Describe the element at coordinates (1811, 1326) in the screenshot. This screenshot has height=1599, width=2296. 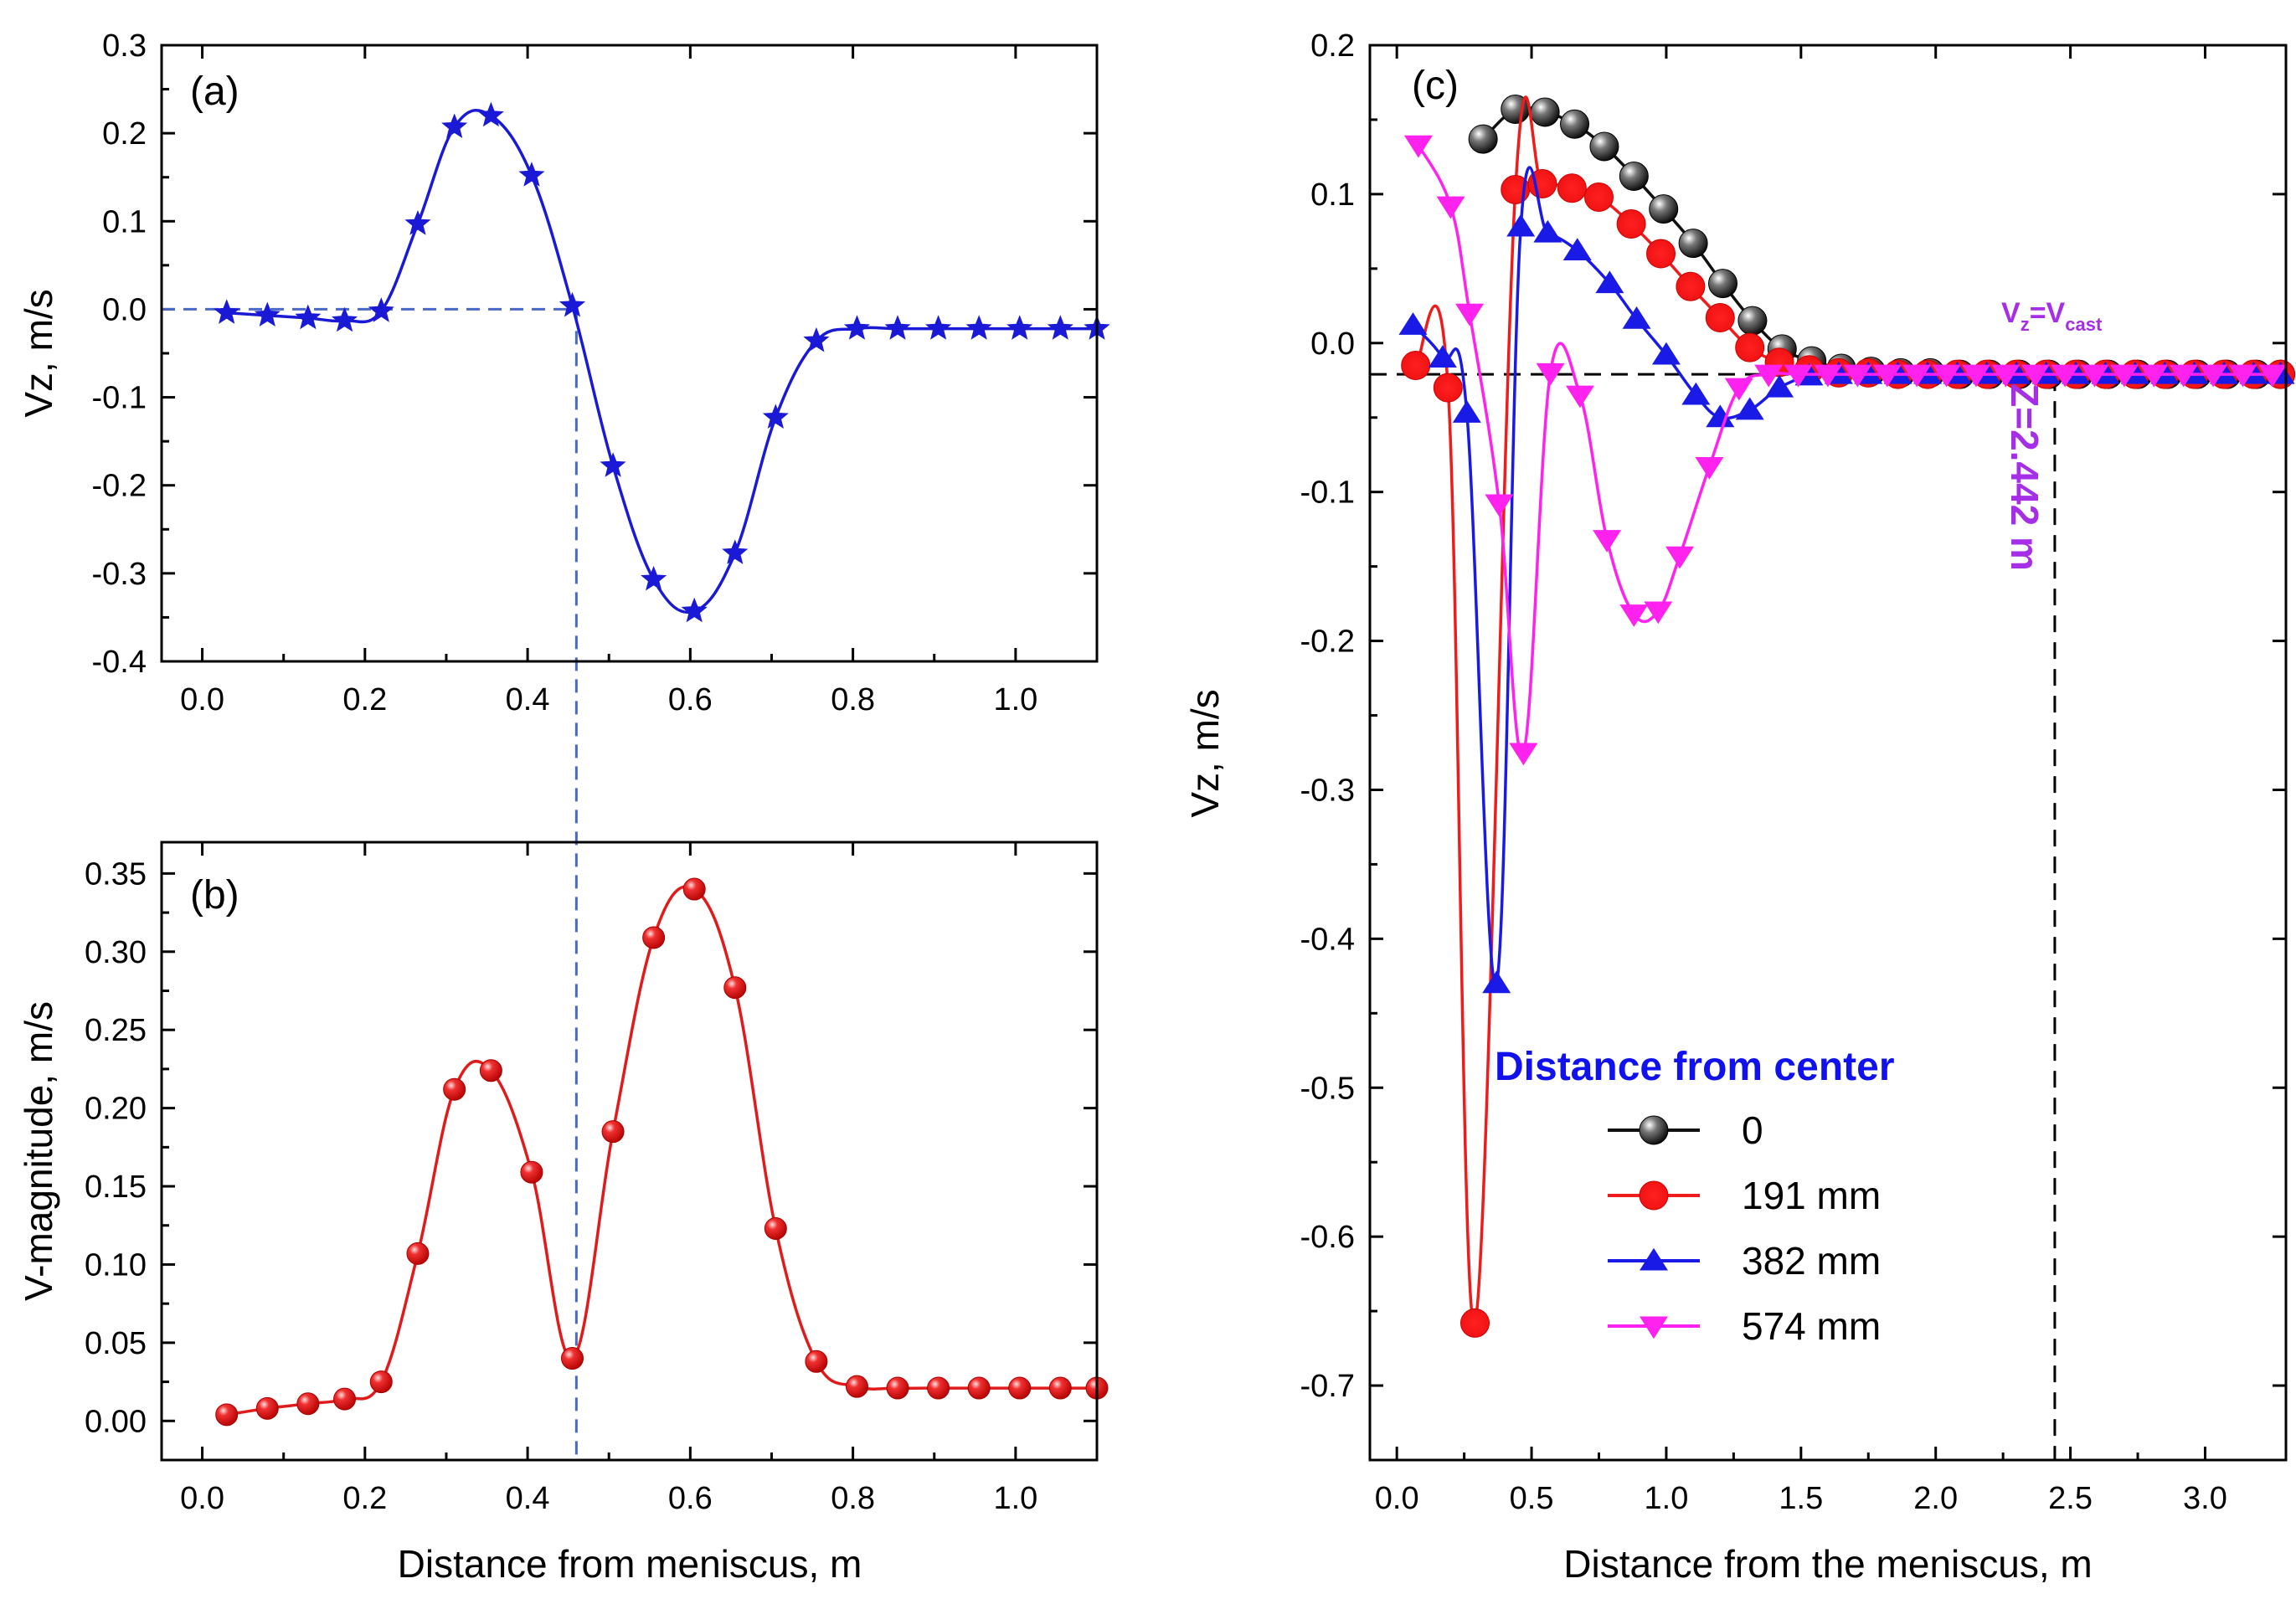
I see `legend-label: 574 mm` at that location.